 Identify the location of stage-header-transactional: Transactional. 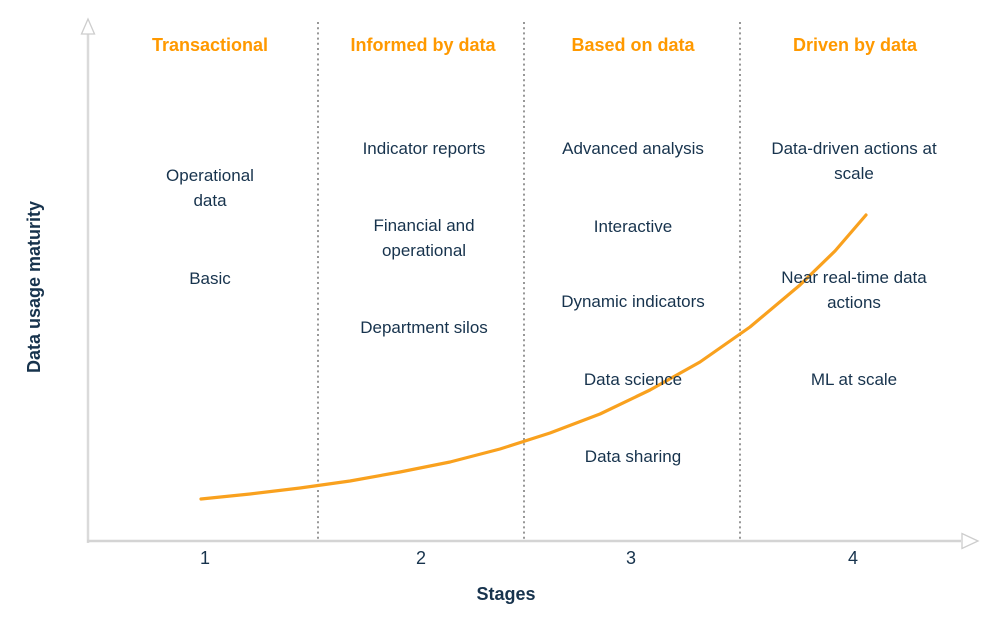
(210, 45).